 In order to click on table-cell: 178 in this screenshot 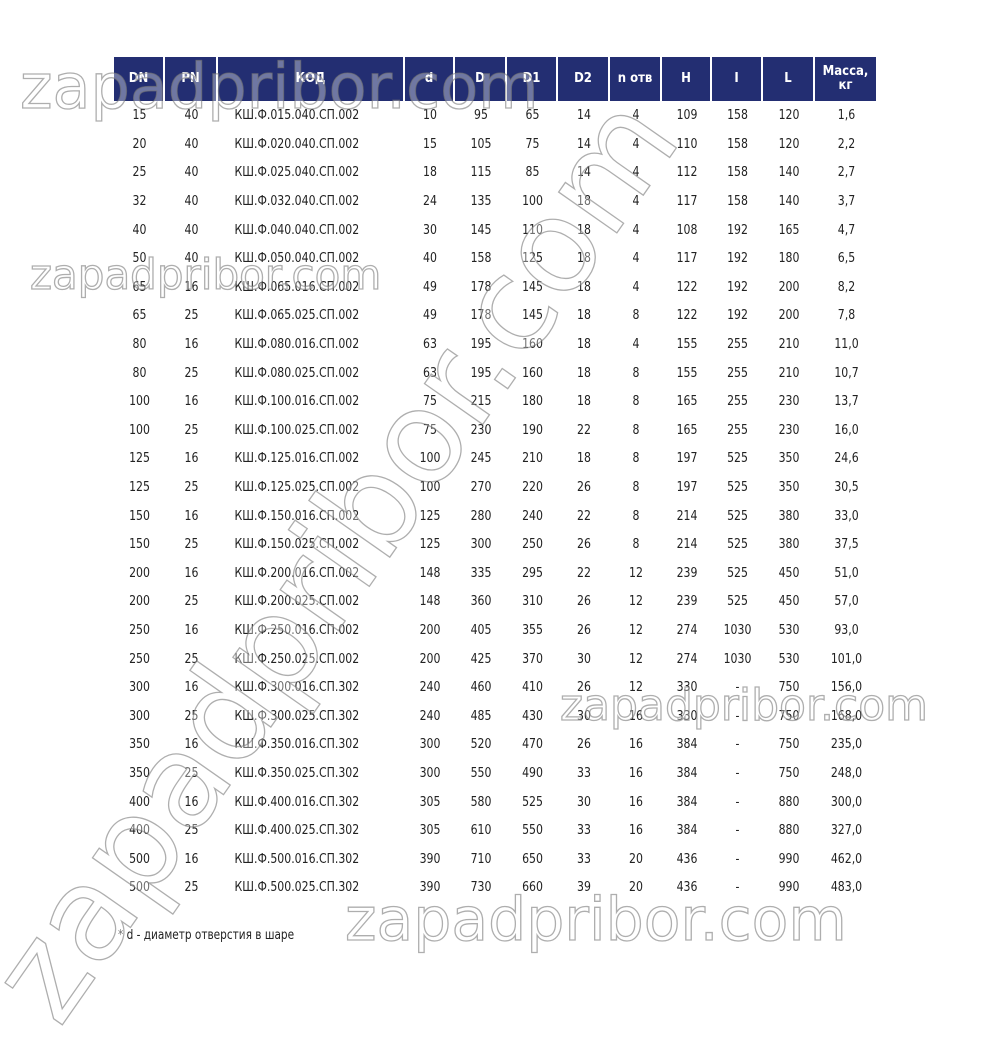, I will do `click(481, 286)`.